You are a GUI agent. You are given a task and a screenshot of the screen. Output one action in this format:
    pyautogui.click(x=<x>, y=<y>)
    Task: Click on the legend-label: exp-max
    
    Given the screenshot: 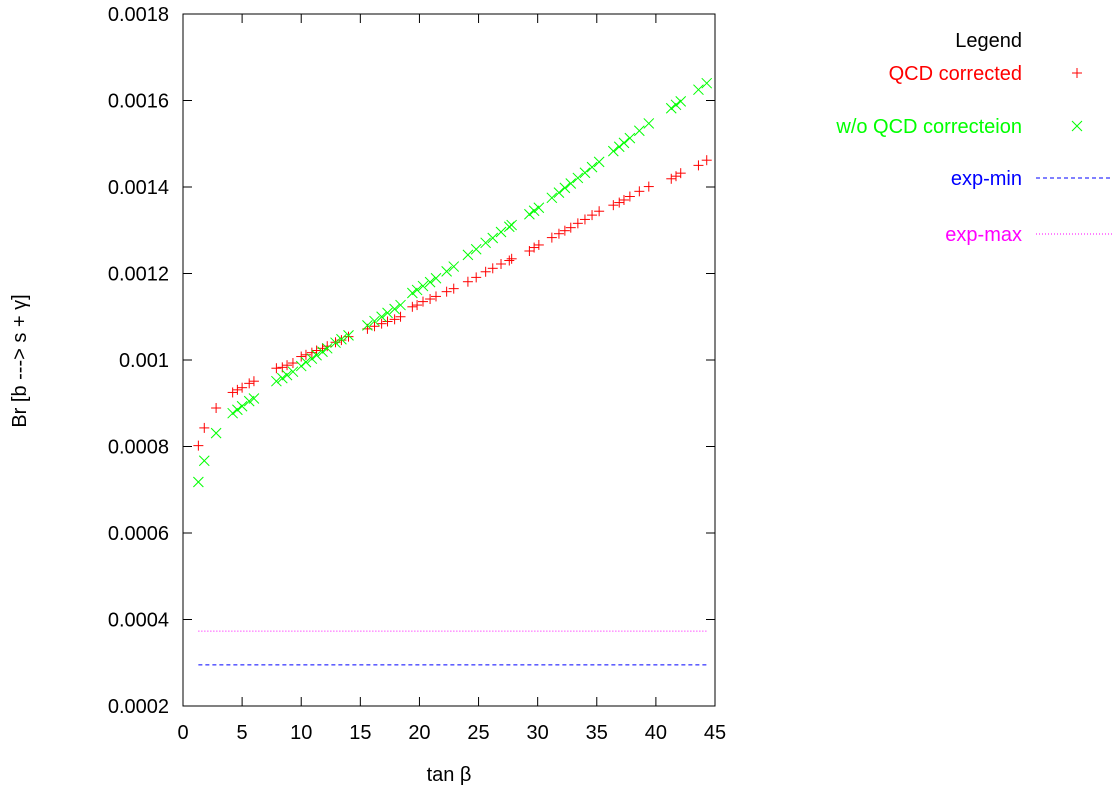 What is the action you would take?
    pyautogui.click(x=983, y=235)
    